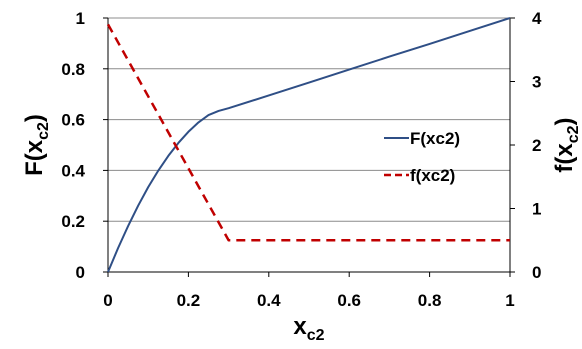  I want to click on x-tick-label: 0.8, so click(430, 300).